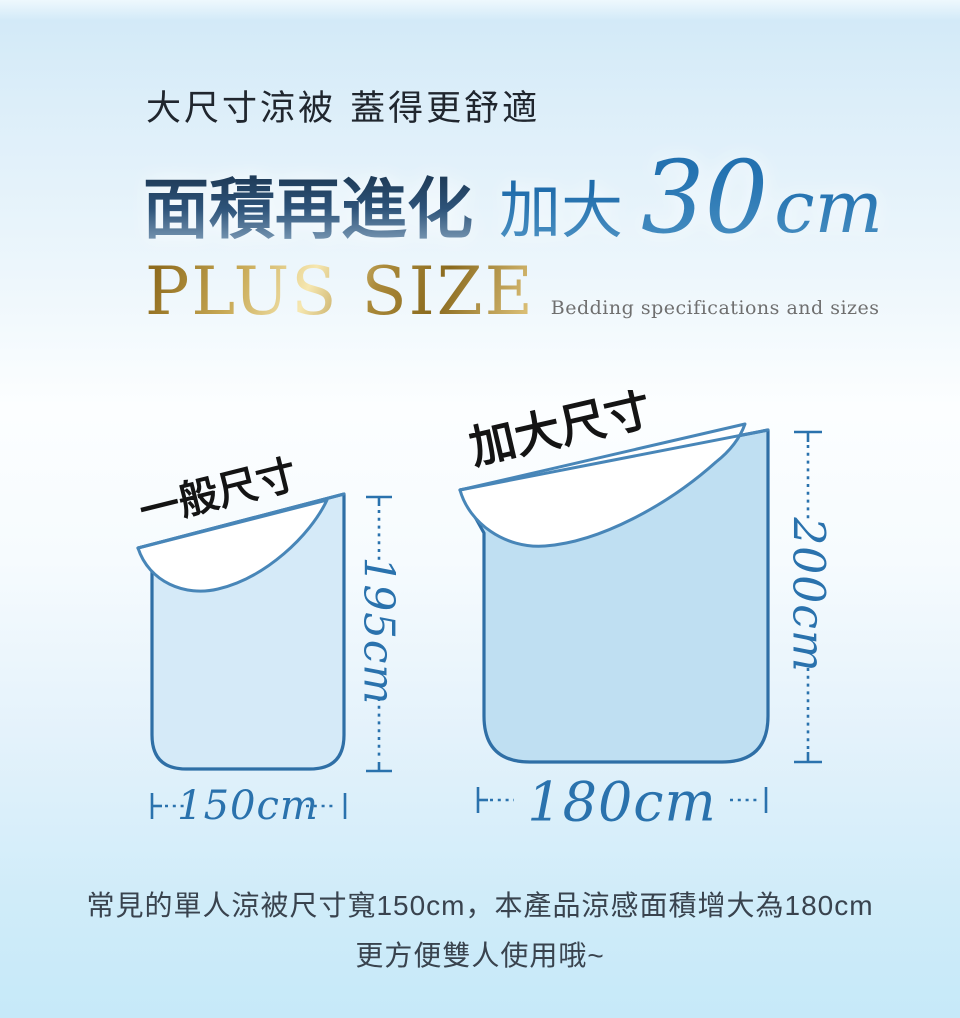  I want to click on standard-height-value: 195cm, so click(379, 631).